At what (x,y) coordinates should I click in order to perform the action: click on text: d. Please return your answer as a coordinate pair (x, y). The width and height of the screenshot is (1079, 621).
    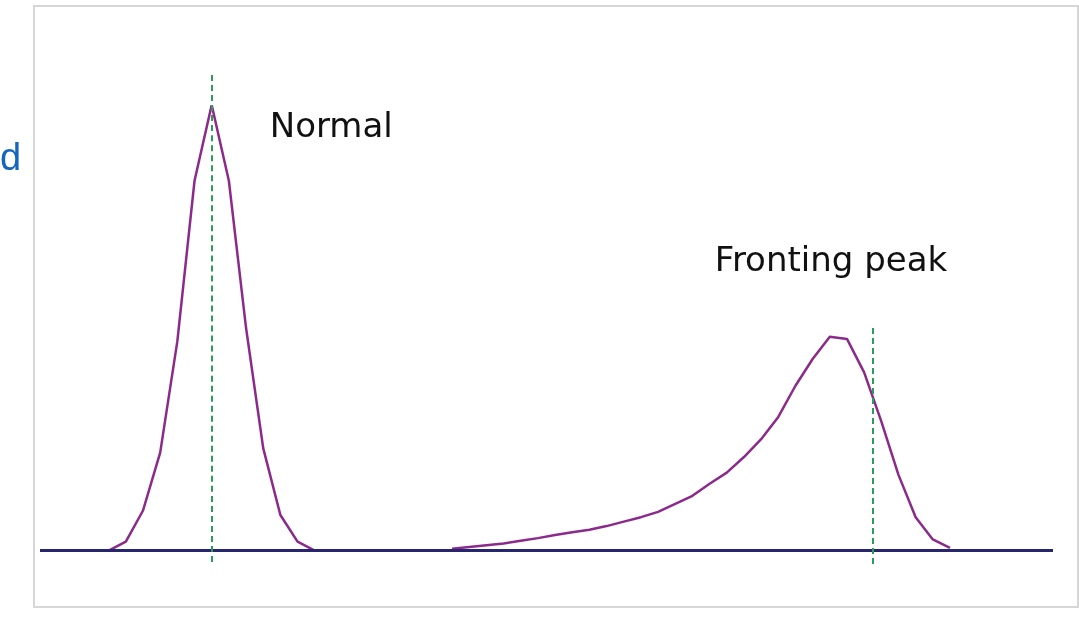
    Looking at the image, I should click on (11, 157).